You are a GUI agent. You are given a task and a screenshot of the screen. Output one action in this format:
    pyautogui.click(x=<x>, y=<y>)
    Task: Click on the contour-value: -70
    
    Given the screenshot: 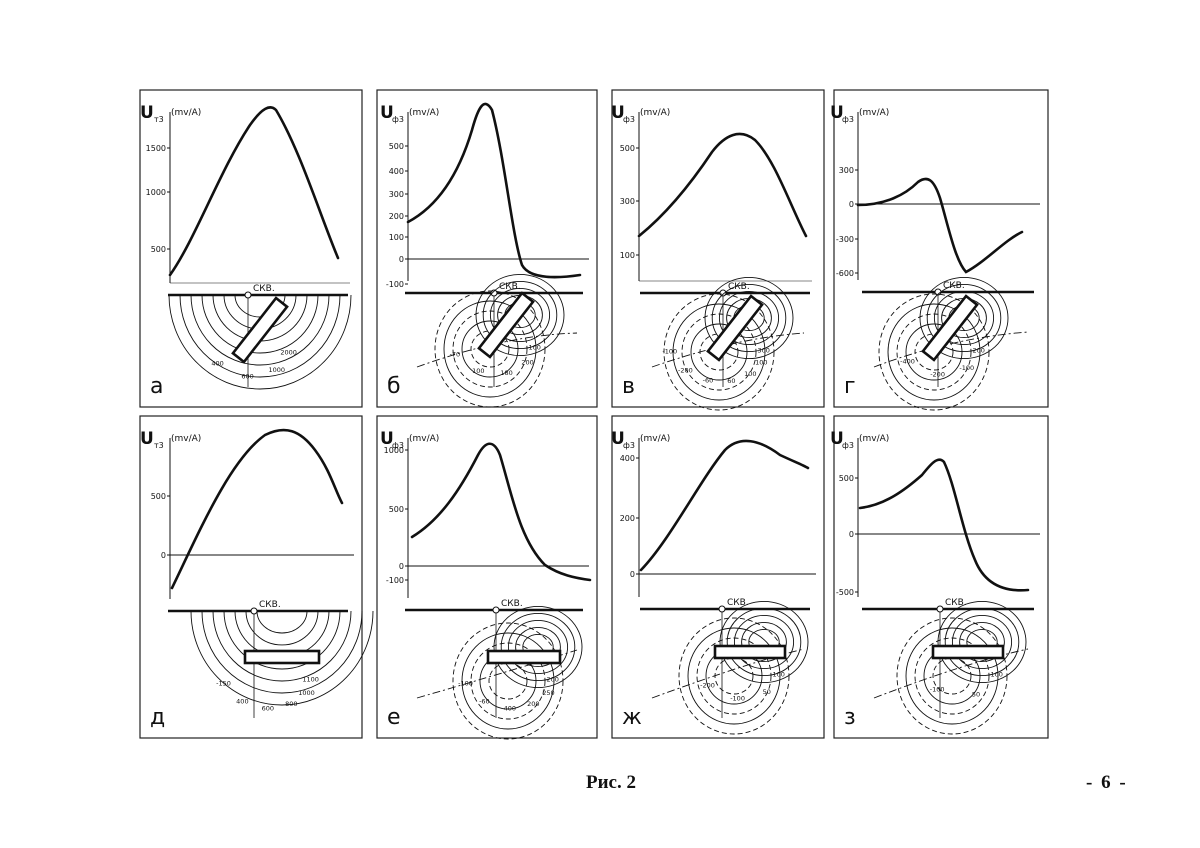 What is the action you would take?
    pyautogui.click(x=455, y=355)
    